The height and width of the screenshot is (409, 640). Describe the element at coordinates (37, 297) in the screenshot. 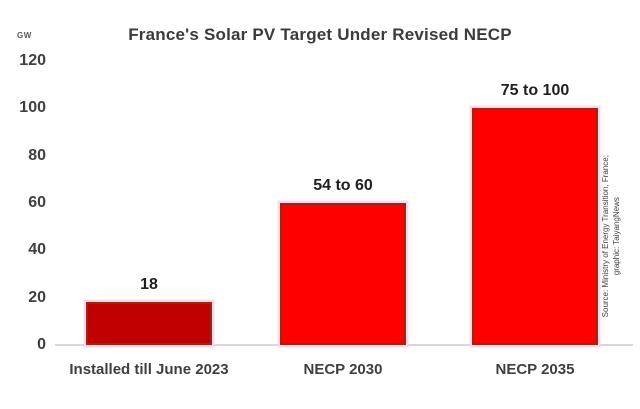

I see `y-axis-tick-label: 20` at that location.